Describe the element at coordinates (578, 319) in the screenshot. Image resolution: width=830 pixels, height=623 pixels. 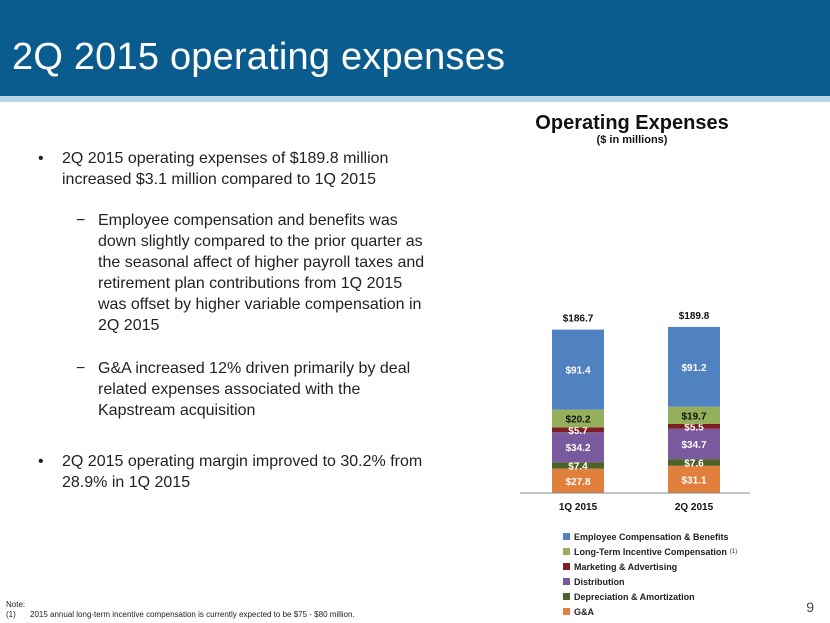
I see `total-label: $186.7` at that location.